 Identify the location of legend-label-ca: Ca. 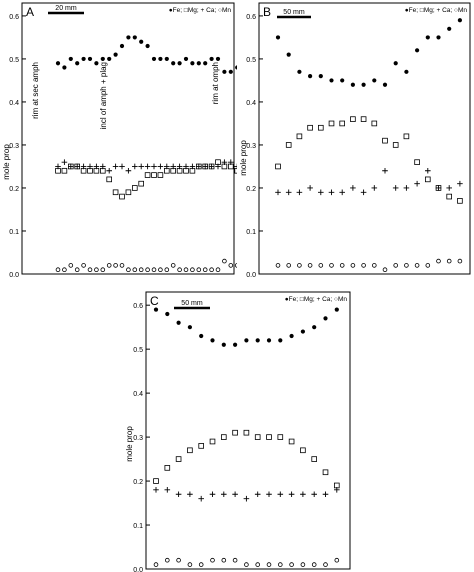
(210, 10).